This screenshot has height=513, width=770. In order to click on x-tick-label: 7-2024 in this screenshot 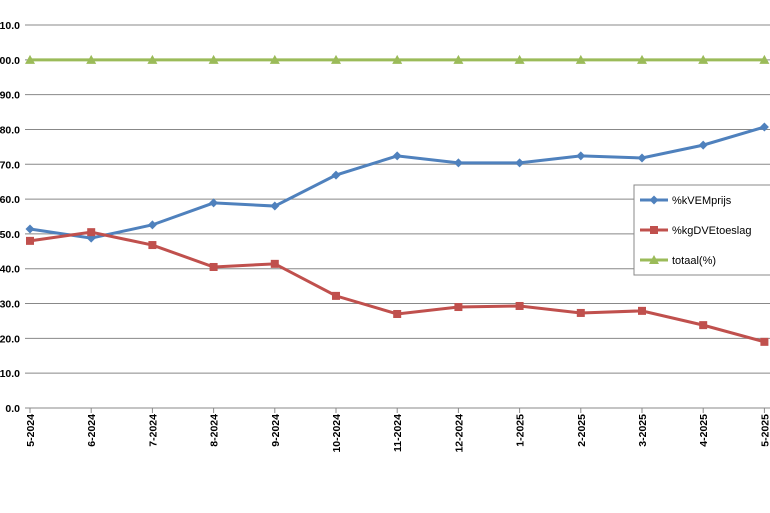, I will do `click(153, 430)`.